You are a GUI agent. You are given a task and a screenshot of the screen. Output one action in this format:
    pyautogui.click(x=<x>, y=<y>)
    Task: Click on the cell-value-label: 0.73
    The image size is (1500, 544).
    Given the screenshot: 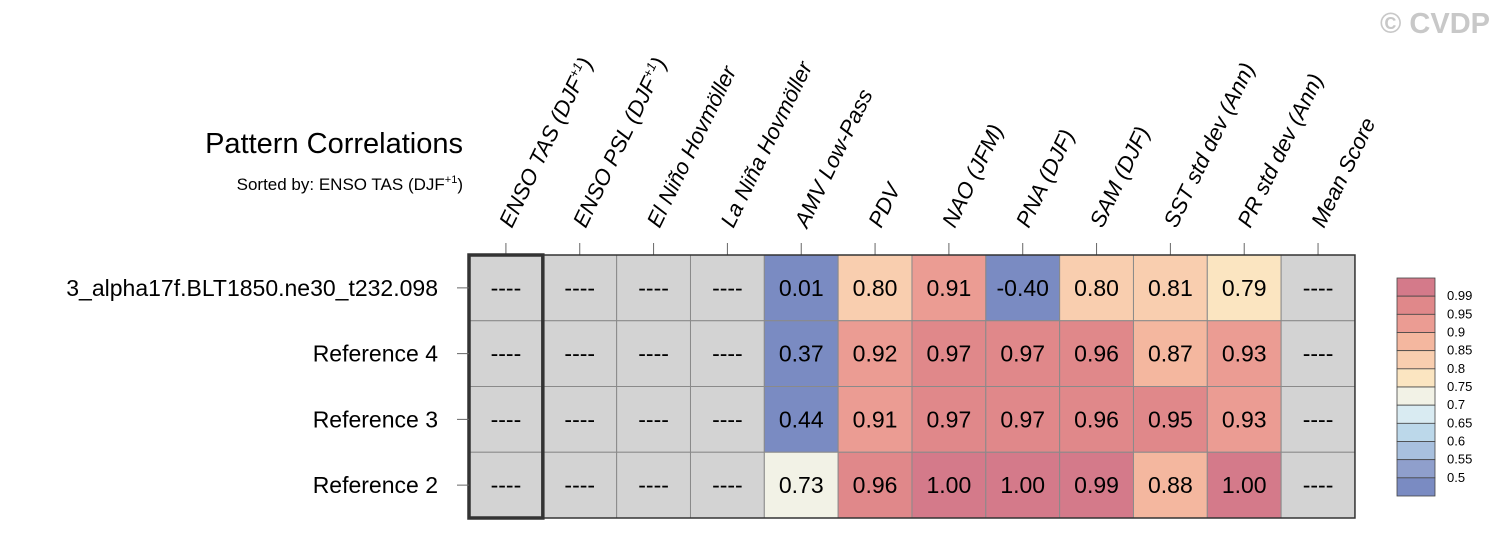 What is the action you would take?
    pyautogui.click(x=801, y=485)
    